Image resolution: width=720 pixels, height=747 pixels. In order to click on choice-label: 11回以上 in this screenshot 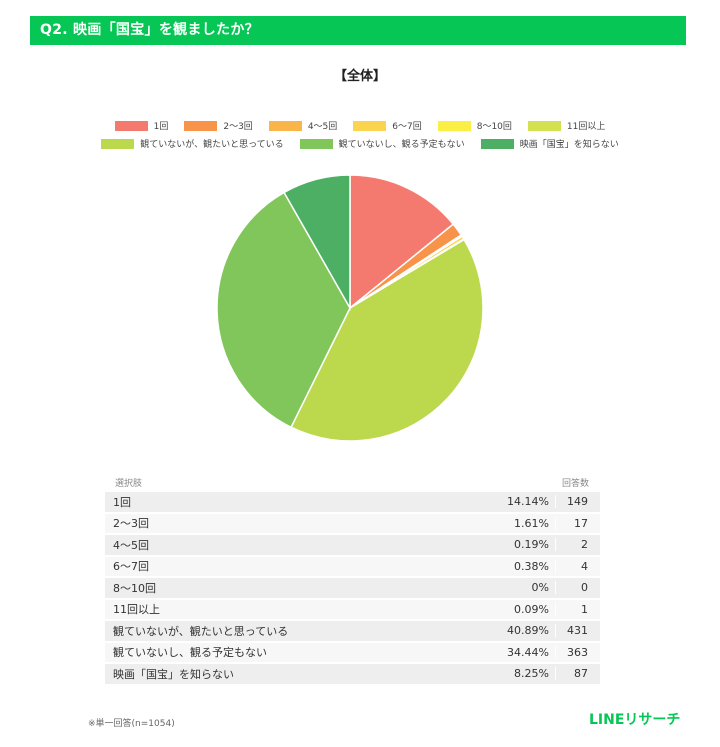, I will do `click(136, 610)`.